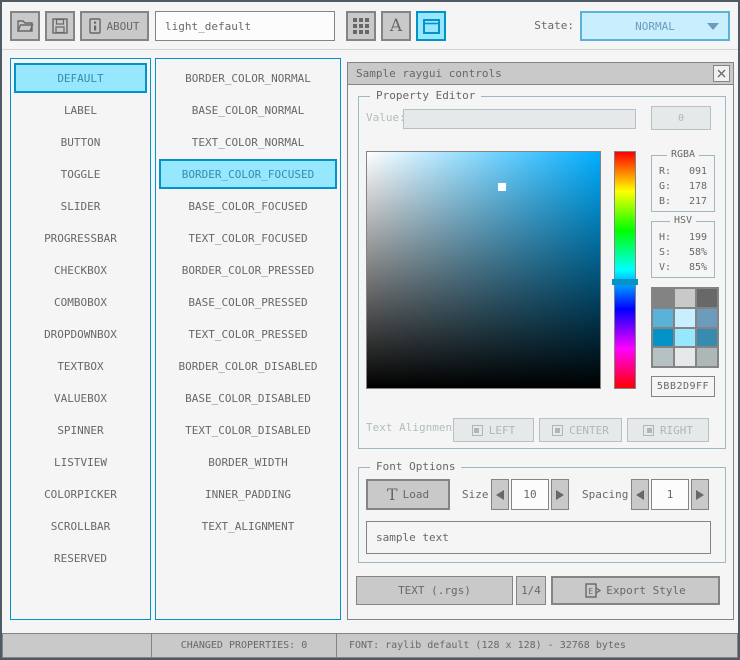 This screenshot has height=660, width=740. What do you see at coordinates (248, 430) in the screenshot?
I see `property-list-item: TEXT_COLOR_DISABLED` at bounding box center [248, 430].